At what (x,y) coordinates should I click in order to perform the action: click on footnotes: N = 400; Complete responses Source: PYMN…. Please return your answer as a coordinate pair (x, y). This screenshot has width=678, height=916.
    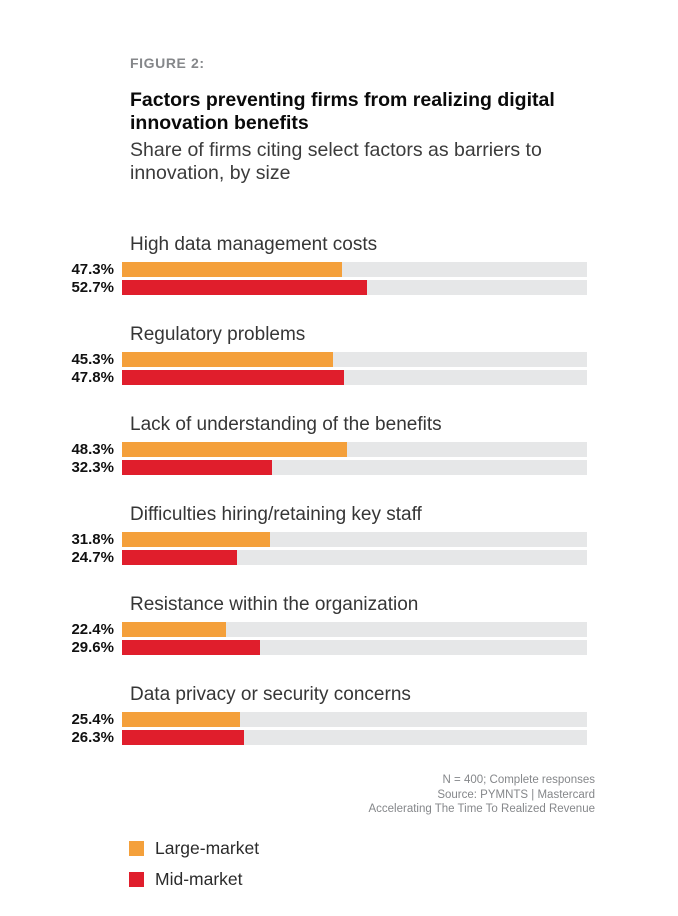
    Looking at the image, I should click on (323, 795).